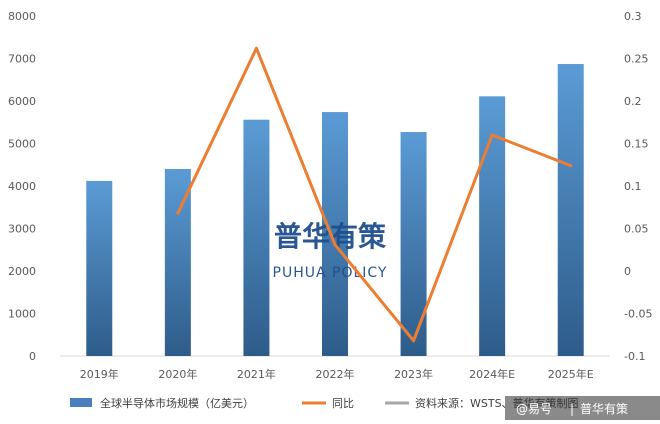 The image size is (660, 424). I want to click on left-tick-label: 8000, so click(22, 16).